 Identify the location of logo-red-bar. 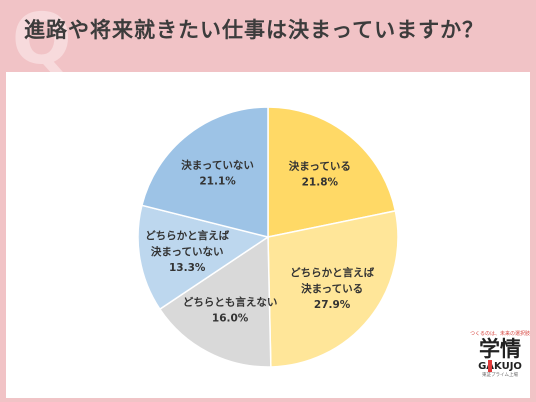
(490, 366).